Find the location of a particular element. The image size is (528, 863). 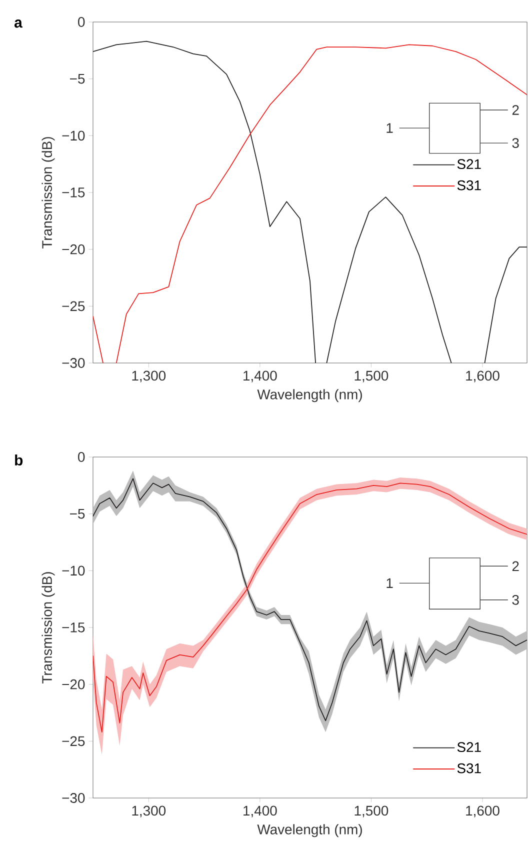

chart-title: a is located at coordinates (18, 24).